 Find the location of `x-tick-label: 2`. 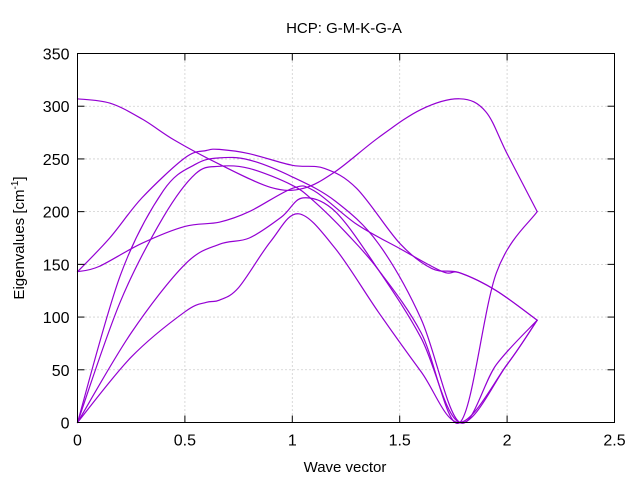

x-tick-label: 2 is located at coordinates (507, 441).